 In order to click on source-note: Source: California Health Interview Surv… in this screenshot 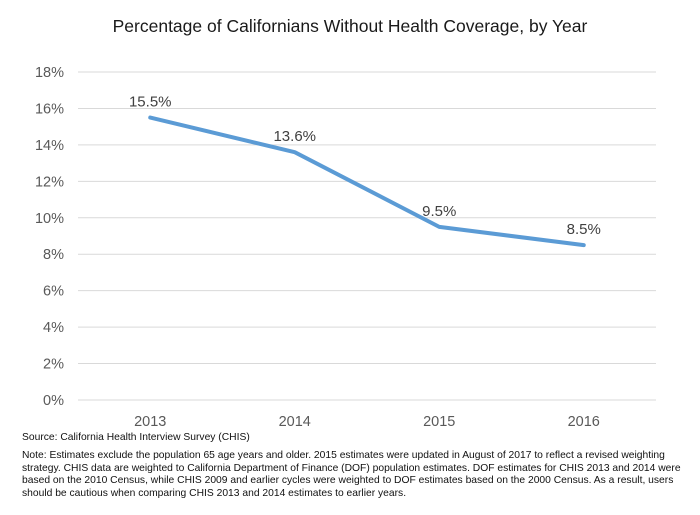, I will do `click(136, 437)`.